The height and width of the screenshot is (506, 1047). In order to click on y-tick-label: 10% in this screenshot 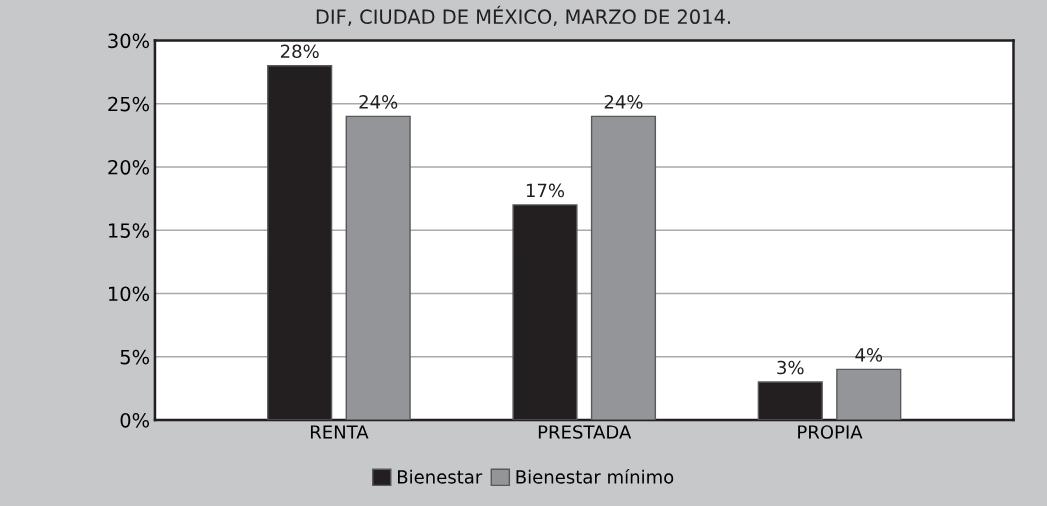, I will do `click(129, 294)`.